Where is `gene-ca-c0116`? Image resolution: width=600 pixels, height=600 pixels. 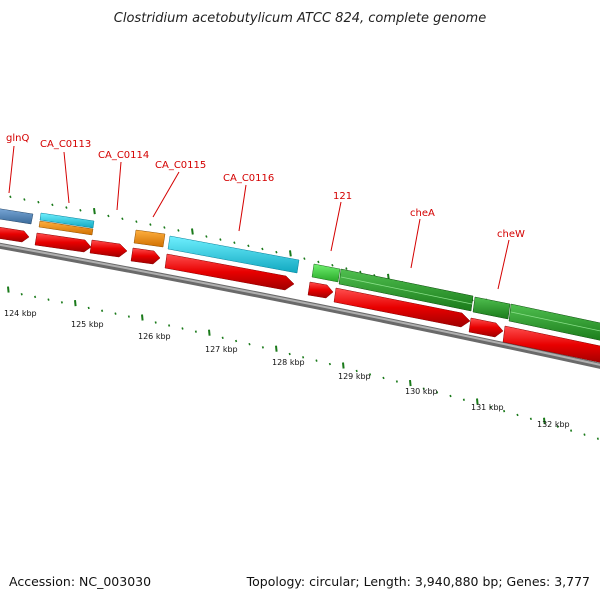 gene-ca-c0116 is located at coordinates (232, 263).